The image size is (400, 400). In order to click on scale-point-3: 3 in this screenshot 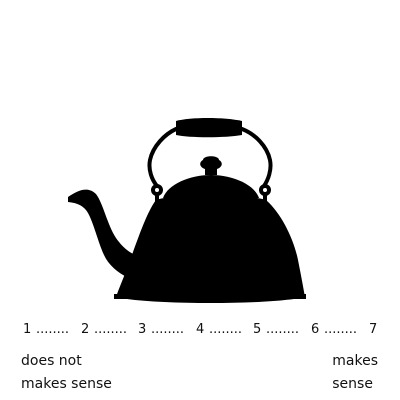, I will do `click(142, 329)`.